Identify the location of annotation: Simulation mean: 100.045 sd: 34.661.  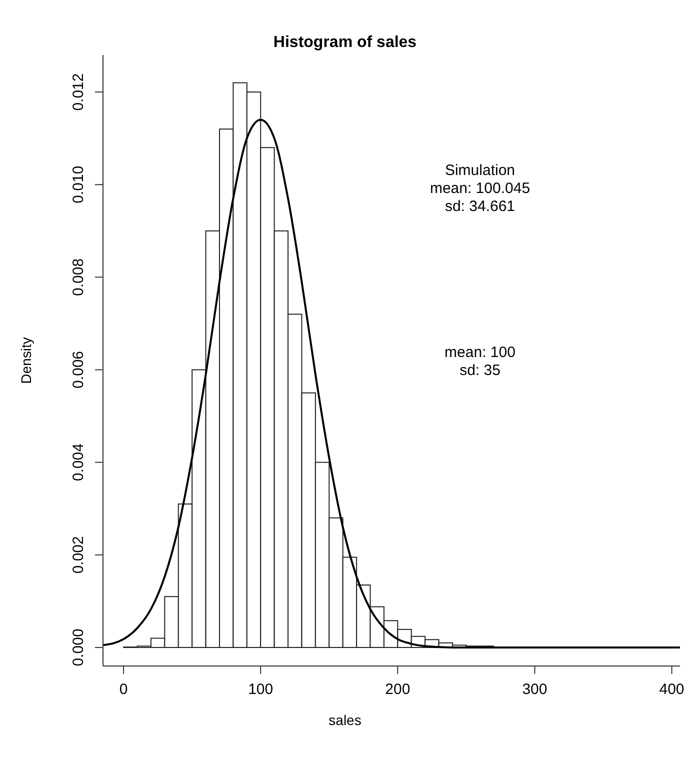
(480, 188).